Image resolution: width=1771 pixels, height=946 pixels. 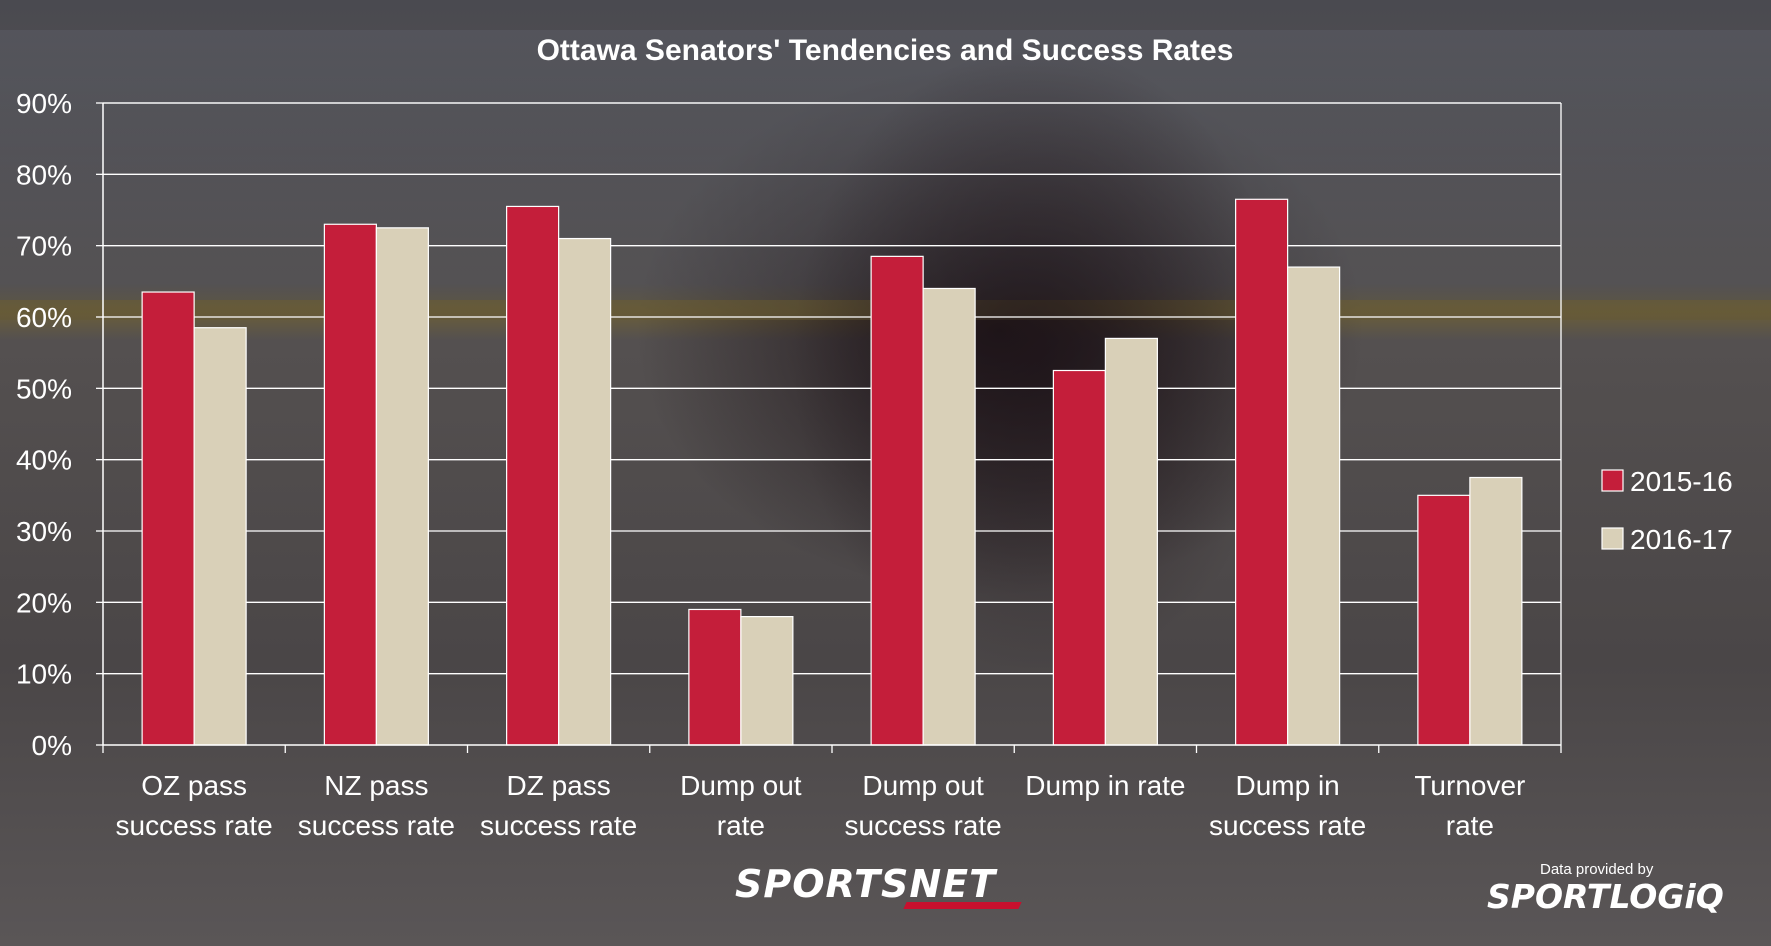 I want to click on x-category-label: DZ pass, so click(x=559, y=785).